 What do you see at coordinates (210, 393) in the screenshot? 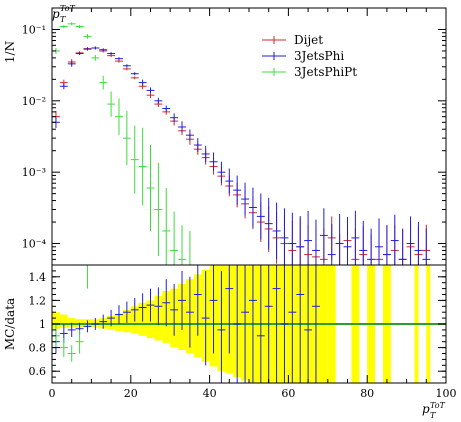
I see `x-tick-label: 40` at bounding box center [210, 393].